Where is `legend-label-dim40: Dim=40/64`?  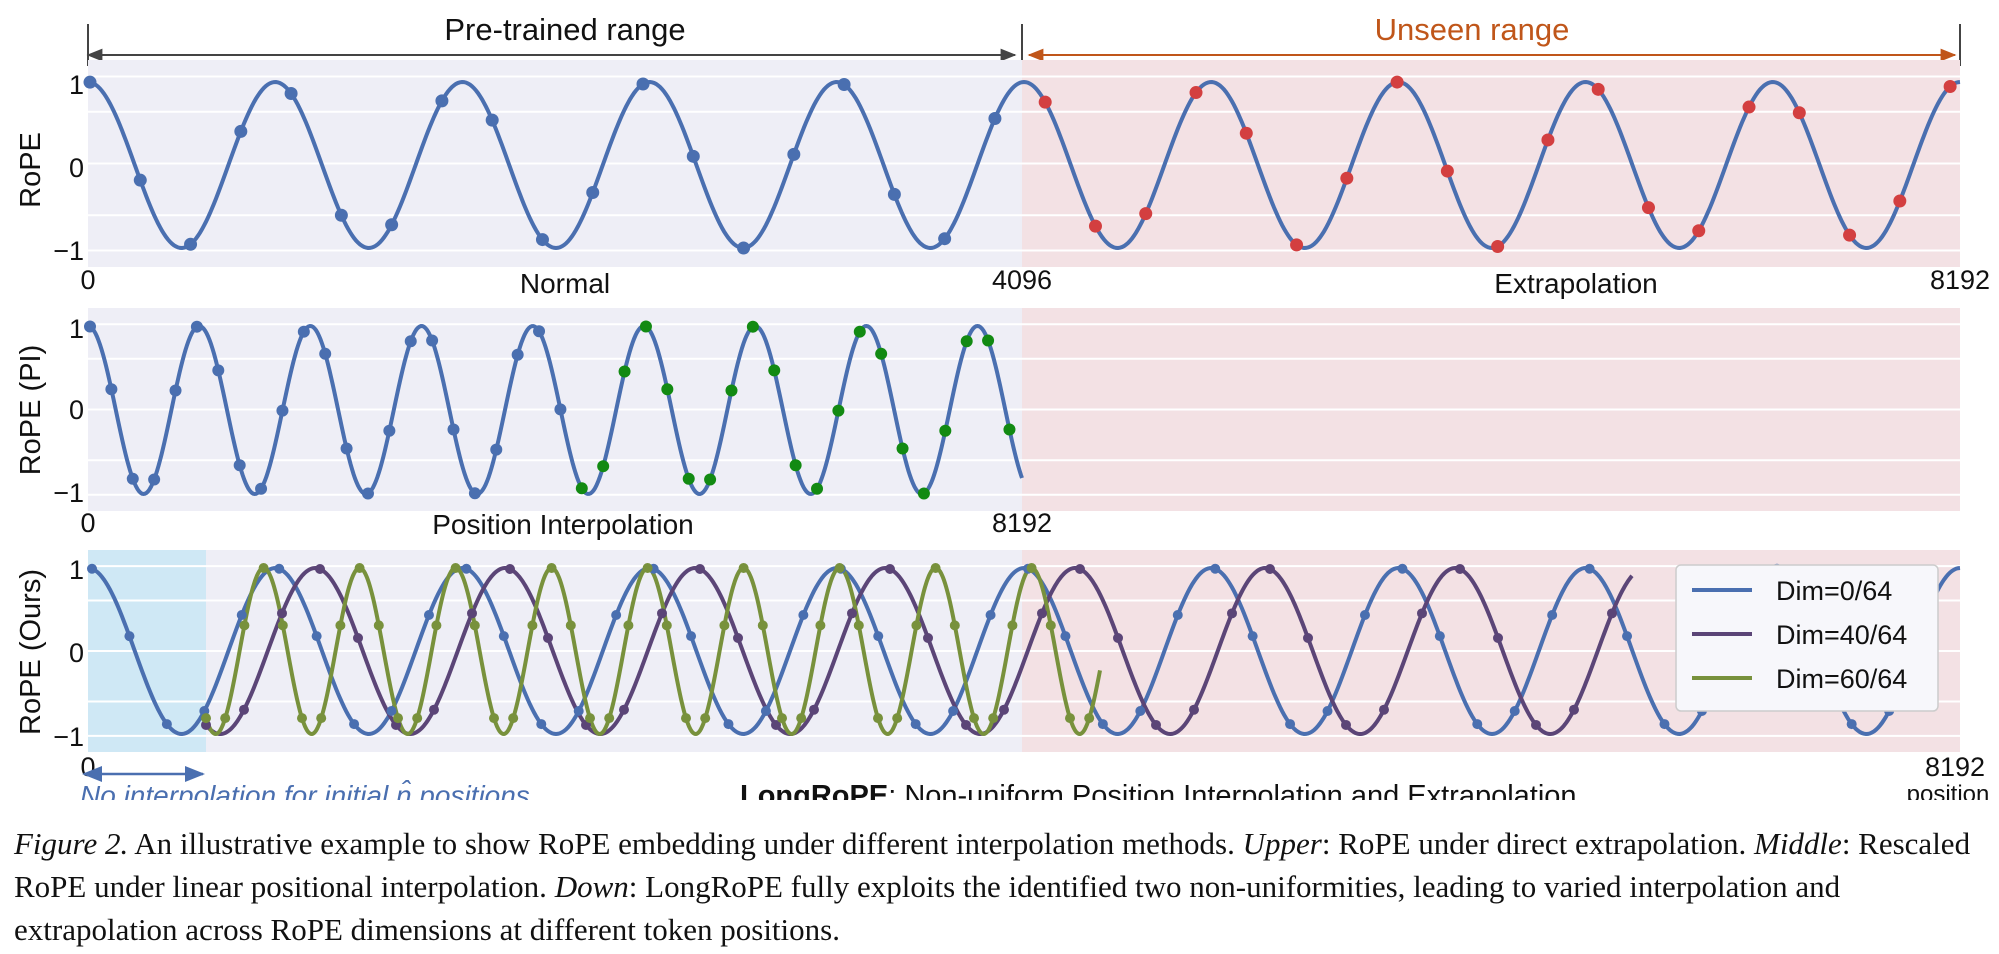
legend-label-dim40: Dim=40/64 is located at coordinates (1841, 635).